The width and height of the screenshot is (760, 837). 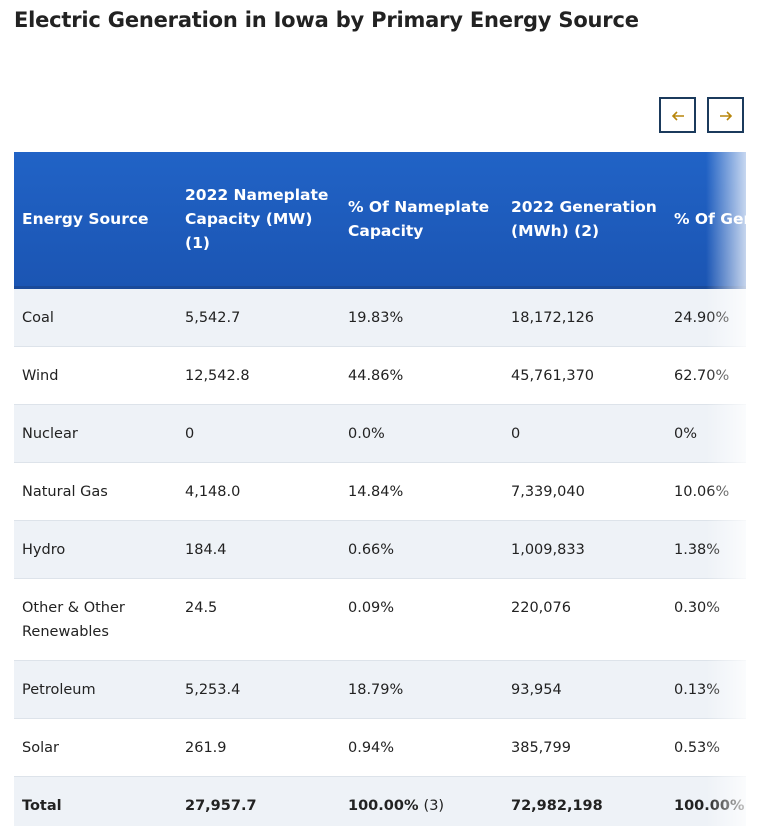 What do you see at coordinates (697, 550) in the screenshot?
I see `table-cell: 1.38%` at bounding box center [697, 550].